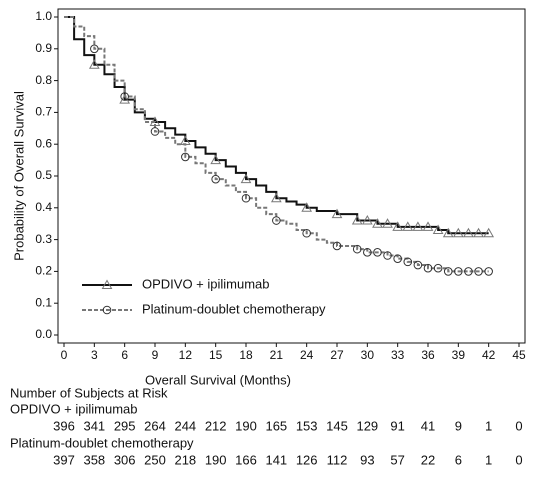 The height and width of the screenshot is (485, 543). Describe the element at coordinates (458, 425) in the screenshot. I see `risk-count: 9` at that location.